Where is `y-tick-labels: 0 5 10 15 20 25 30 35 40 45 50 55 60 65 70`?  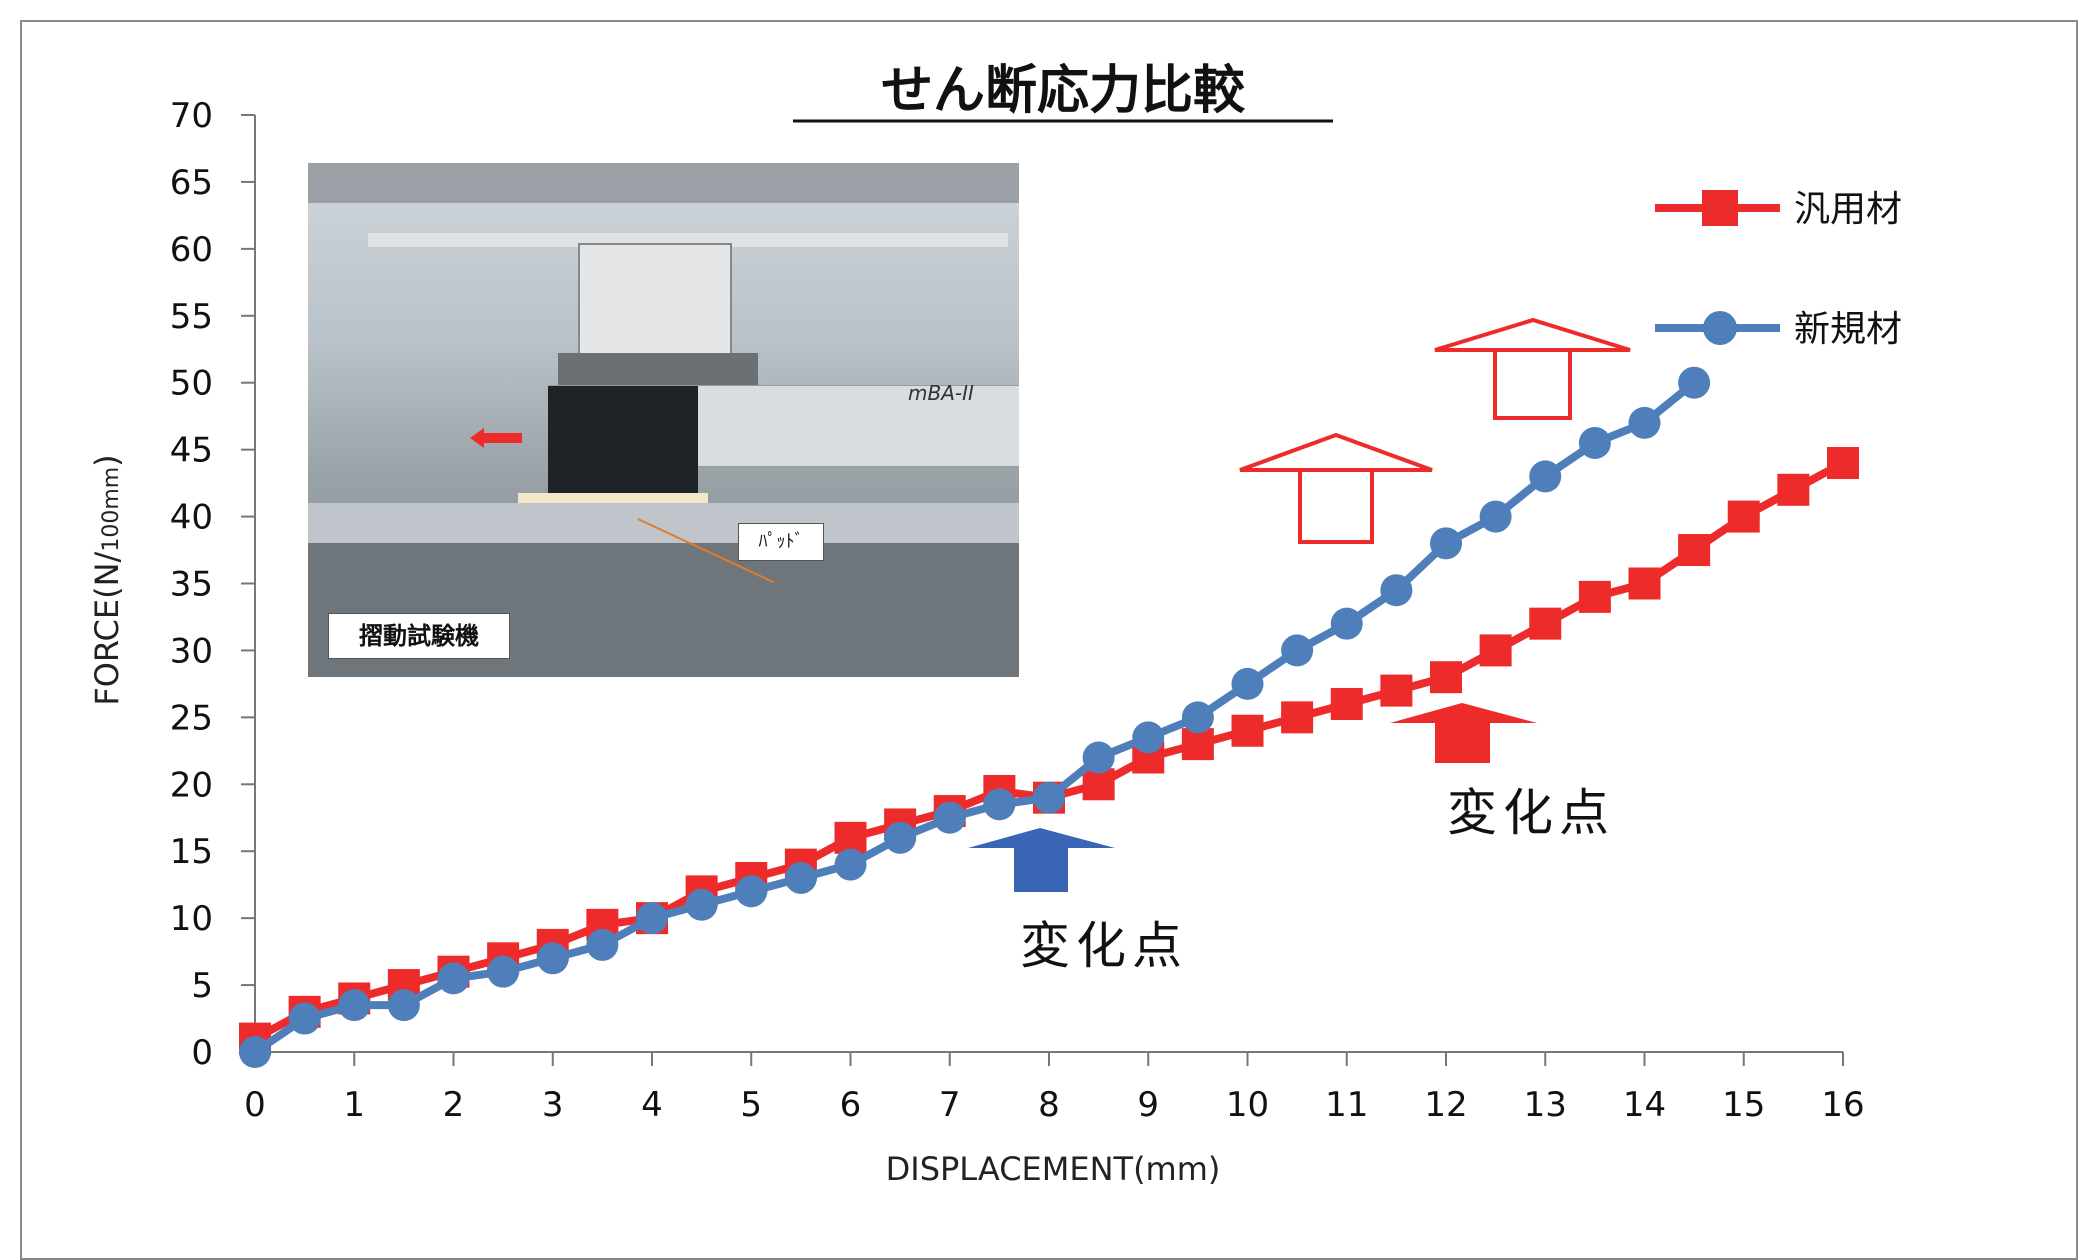
y-tick-labels: 0 5 10 15 20 25 30 35 40 45 50 55 60 65 70 is located at coordinates (191, 584).